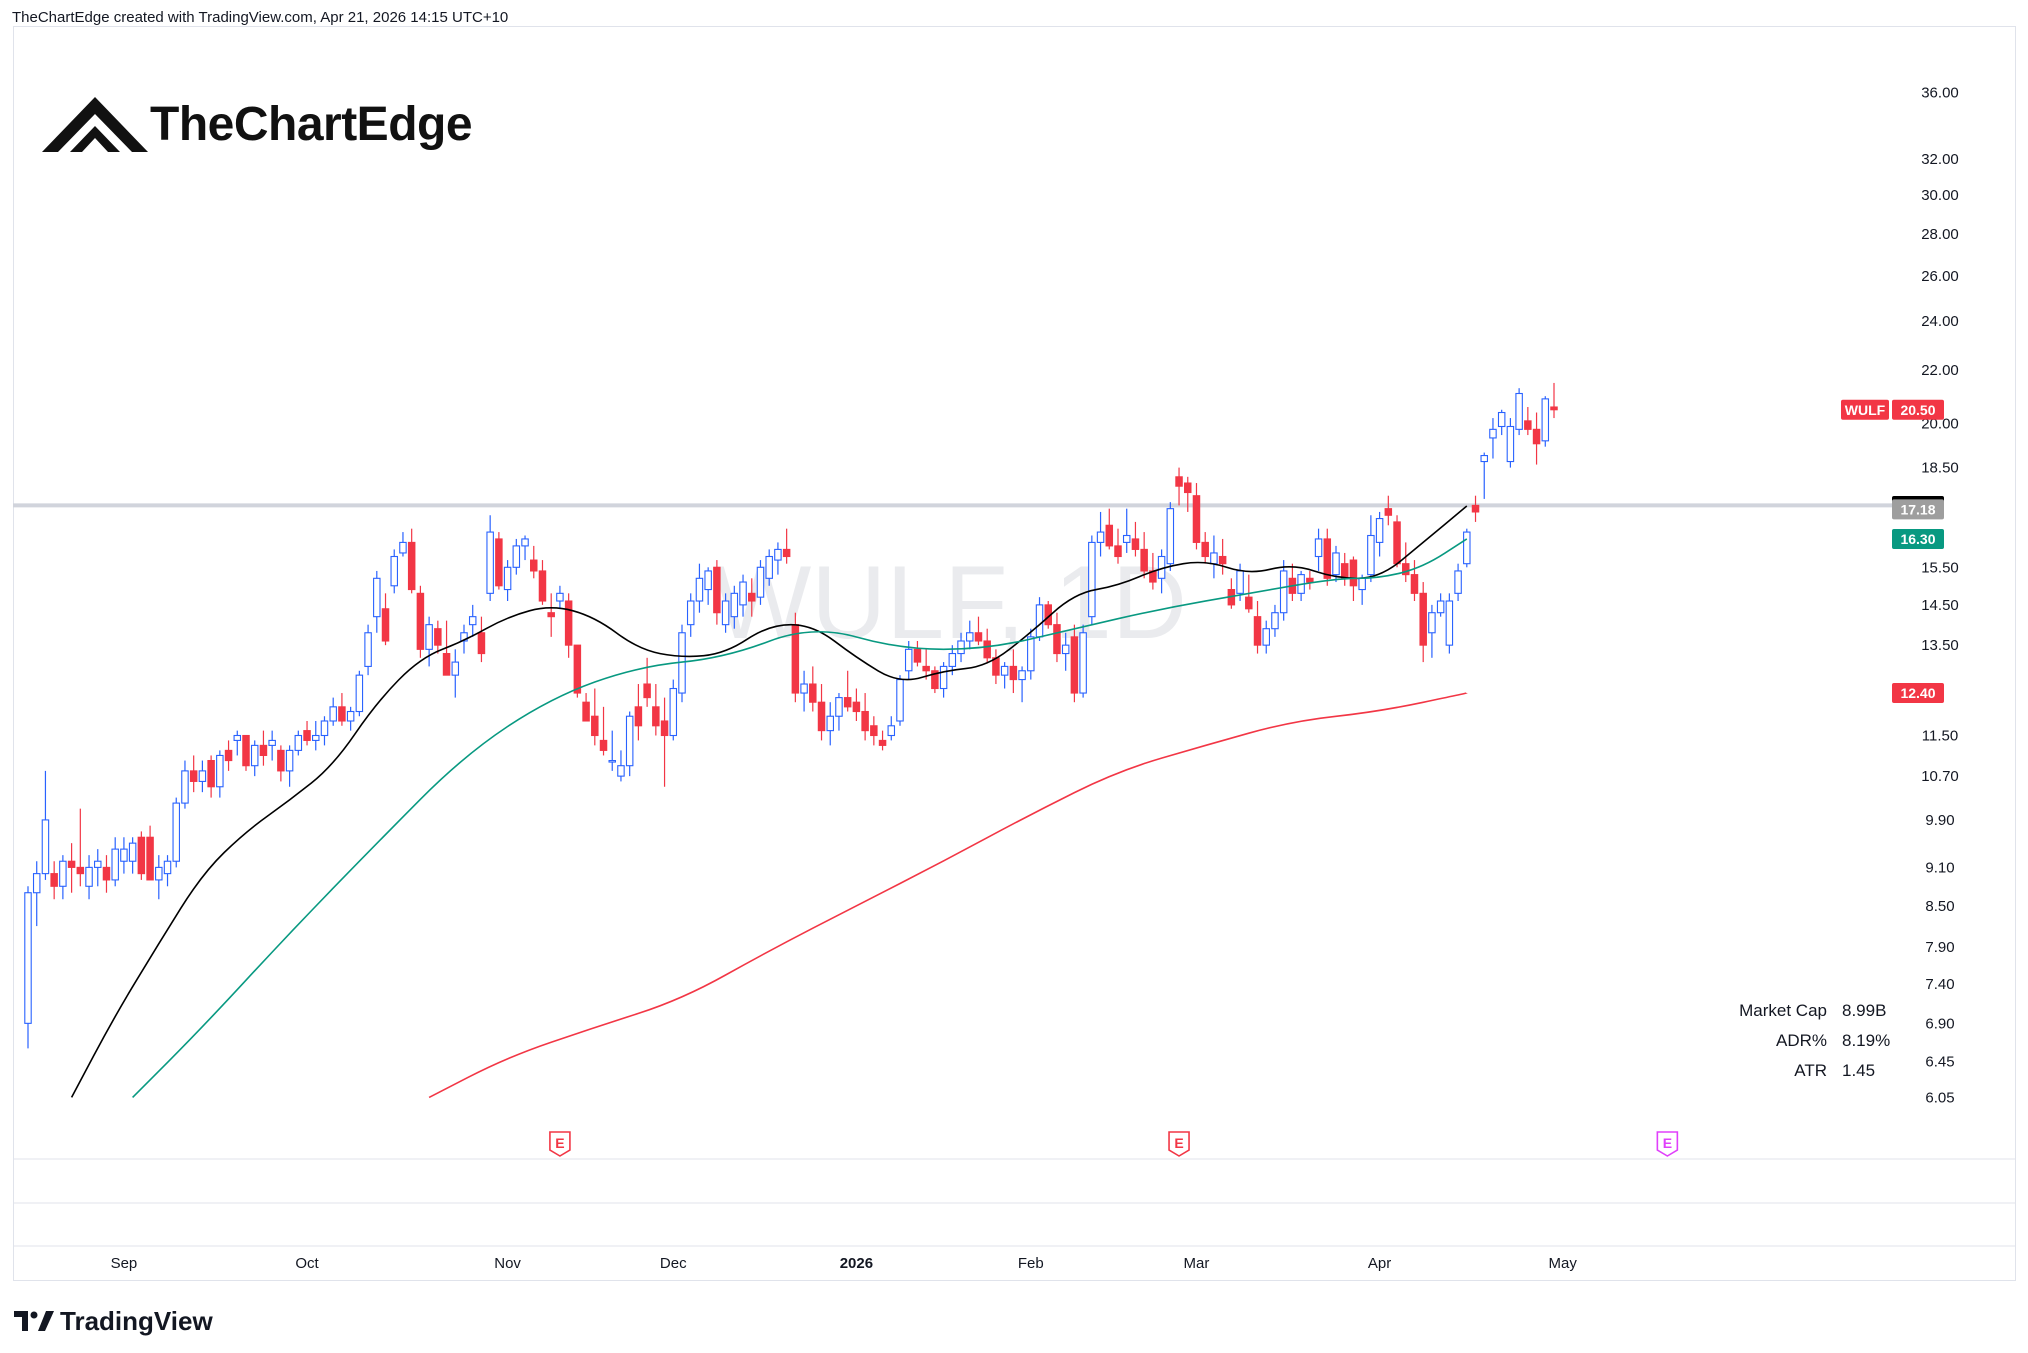  Describe the element at coordinates (1178, 1143) in the screenshot. I see `earnings-marker-label: E` at that location.